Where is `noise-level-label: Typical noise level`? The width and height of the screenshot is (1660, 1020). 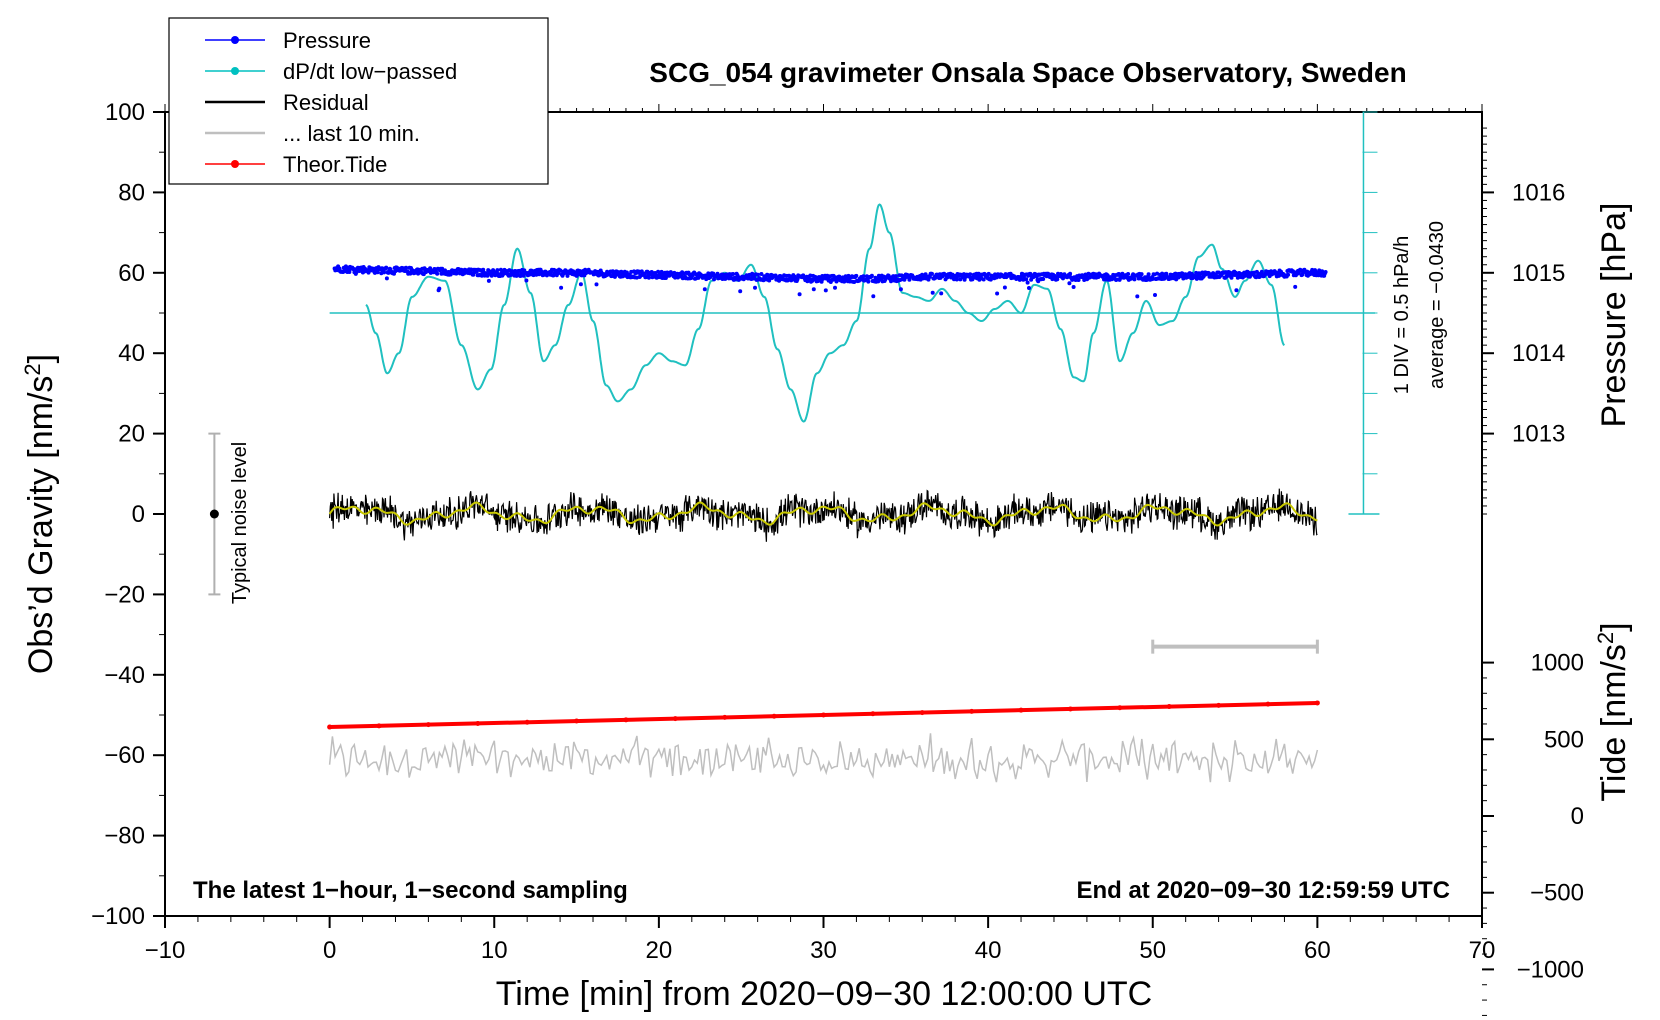 noise-level-label: Typical noise level is located at coordinates (240, 523).